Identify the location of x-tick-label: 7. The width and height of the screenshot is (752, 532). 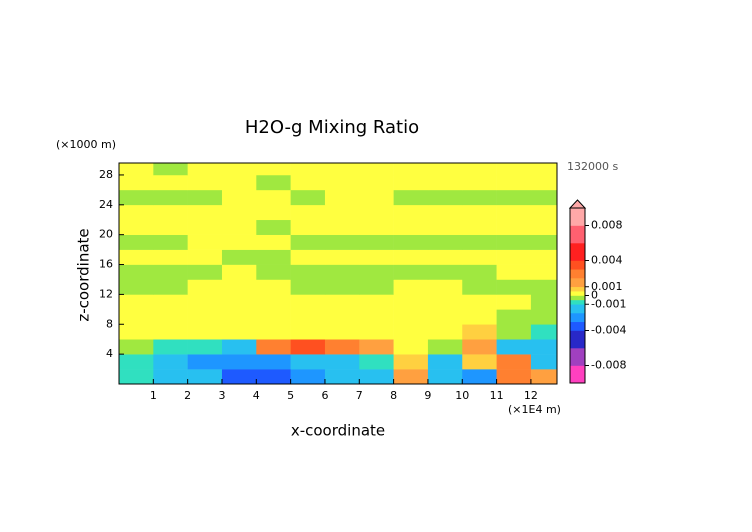
(359, 395).